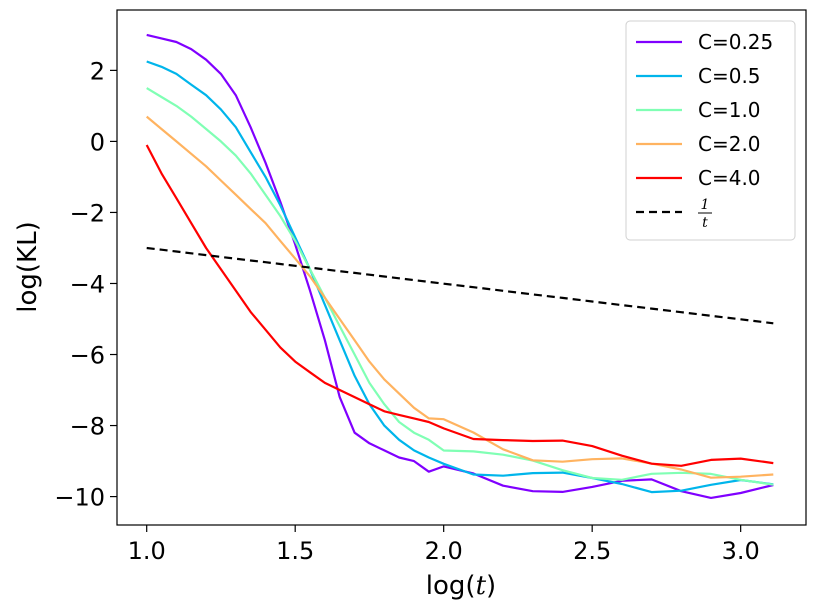  I want to click on legend-label-numerator: 1, so click(705, 205).